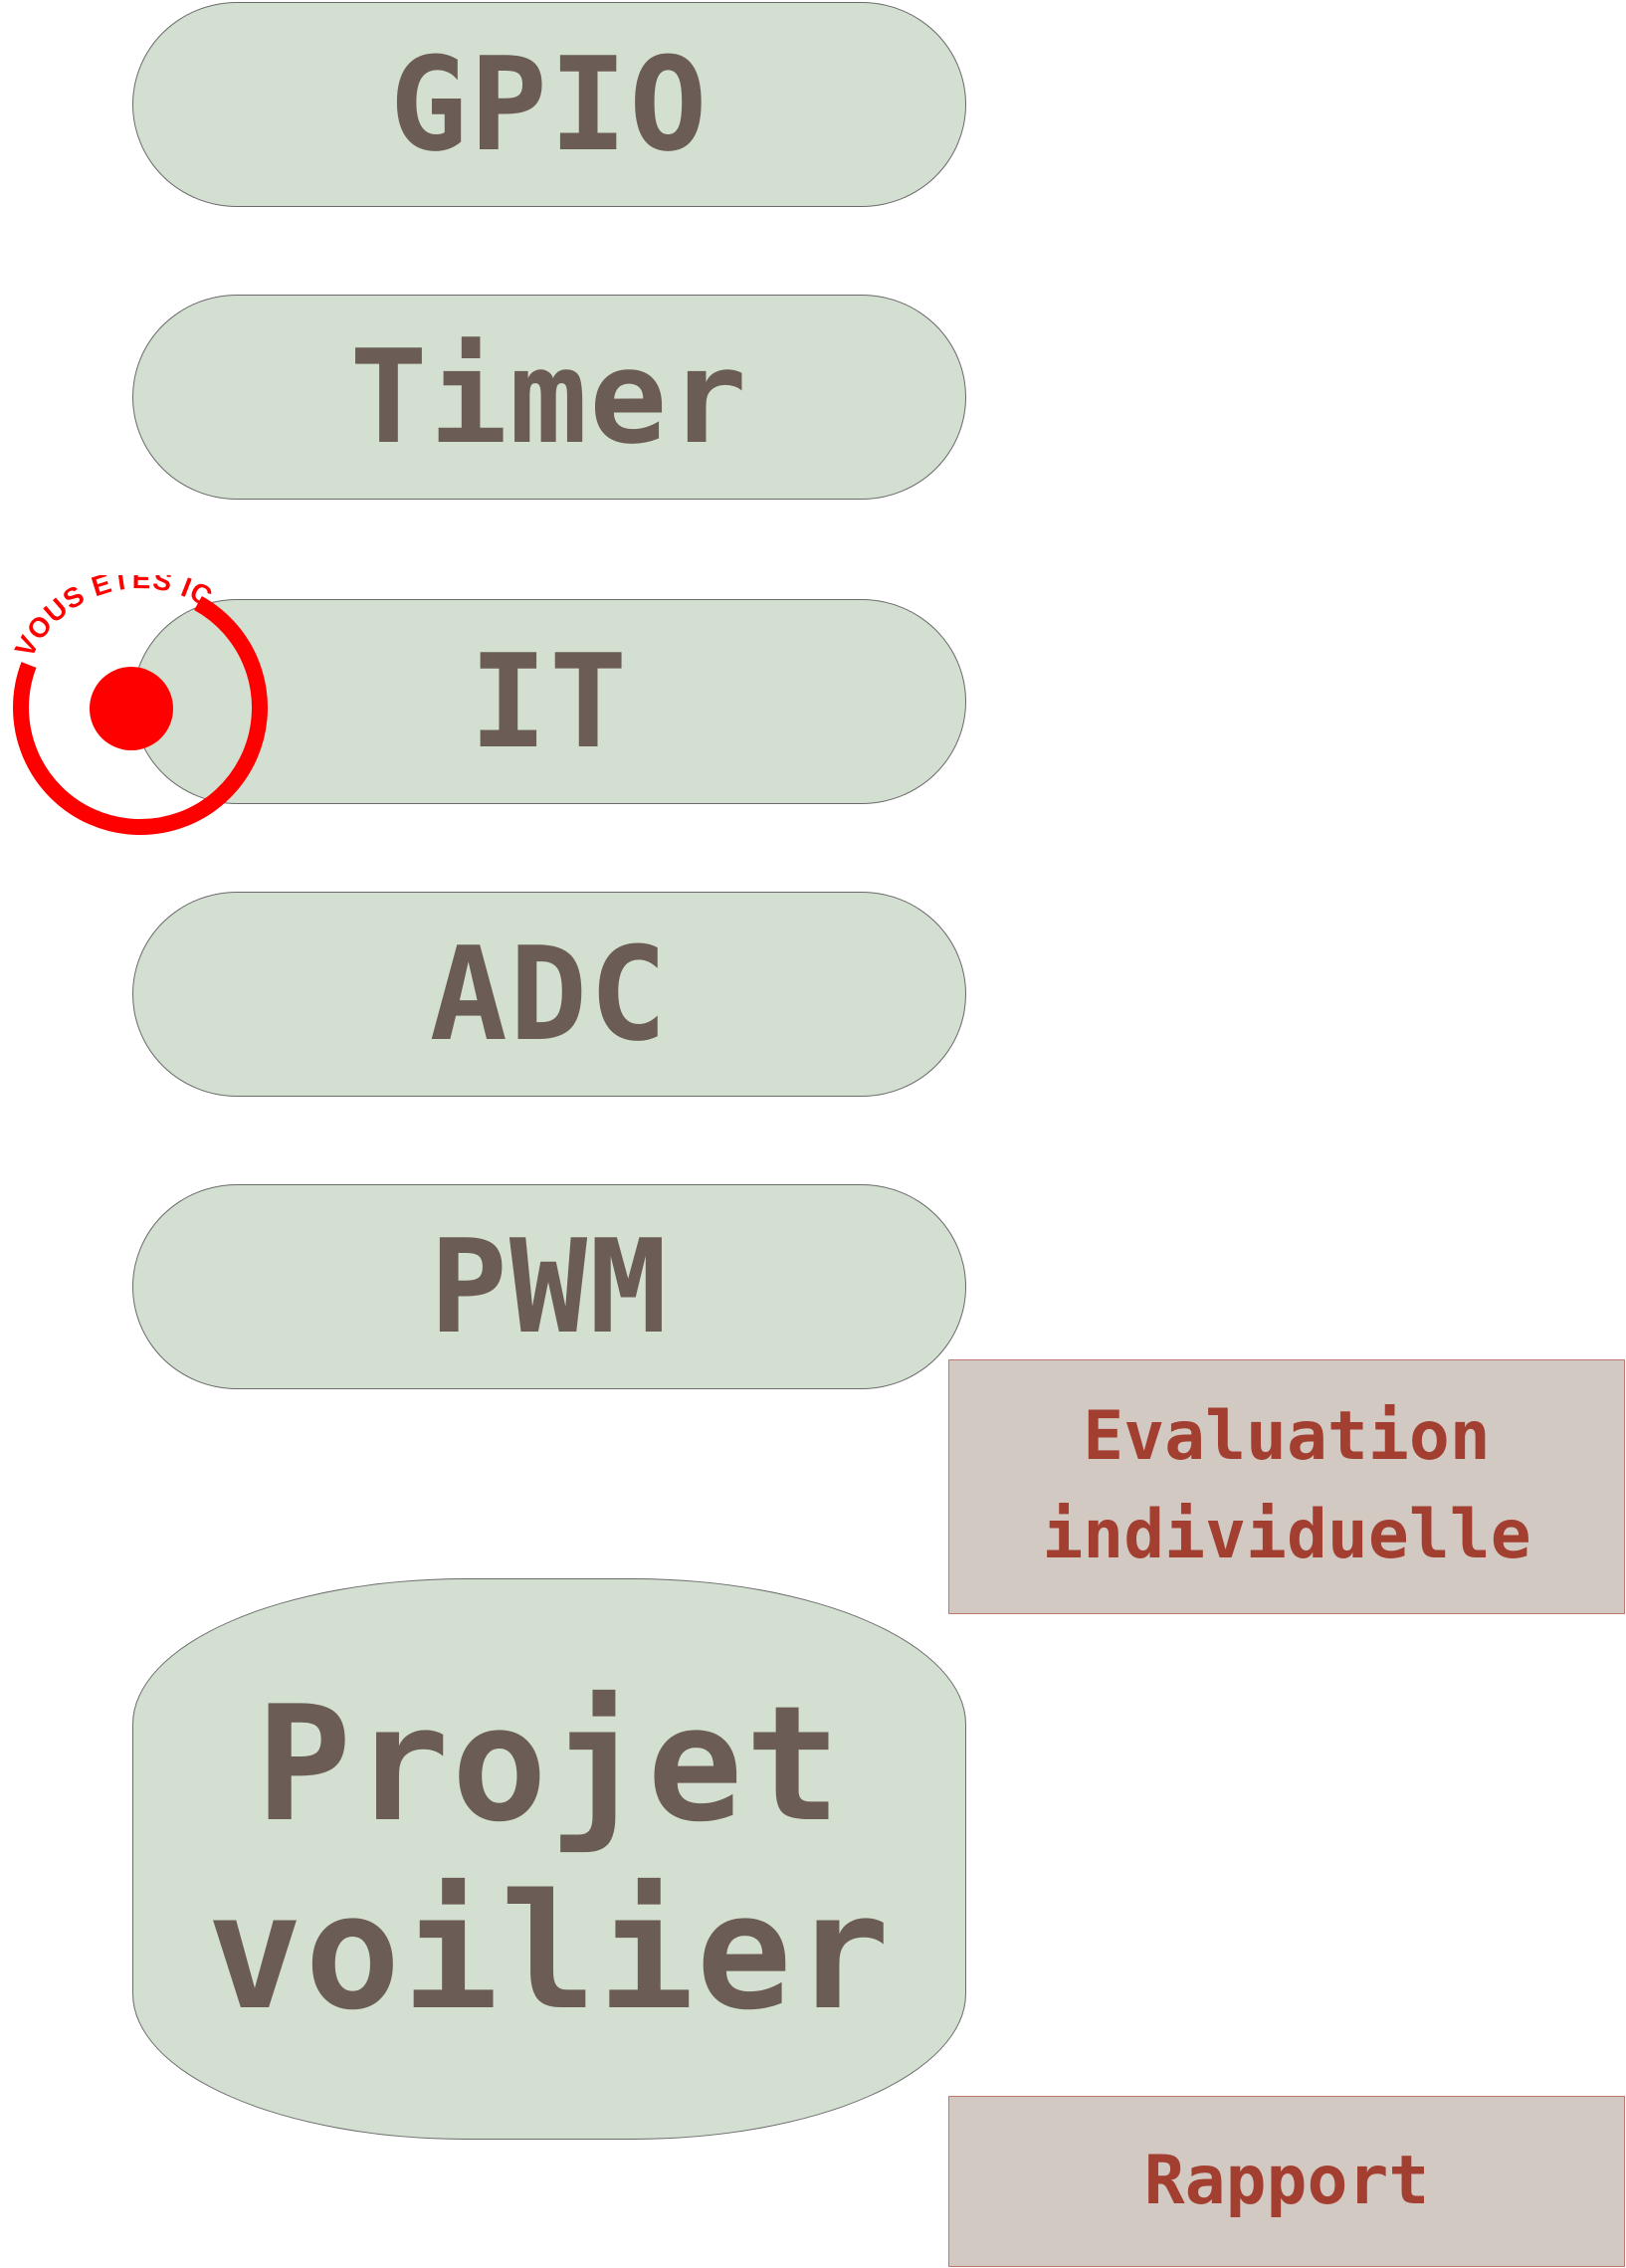 The height and width of the screenshot is (2268, 1626). I want to click on marker-label: VOUS ÊTES ICI, so click(109, 618).